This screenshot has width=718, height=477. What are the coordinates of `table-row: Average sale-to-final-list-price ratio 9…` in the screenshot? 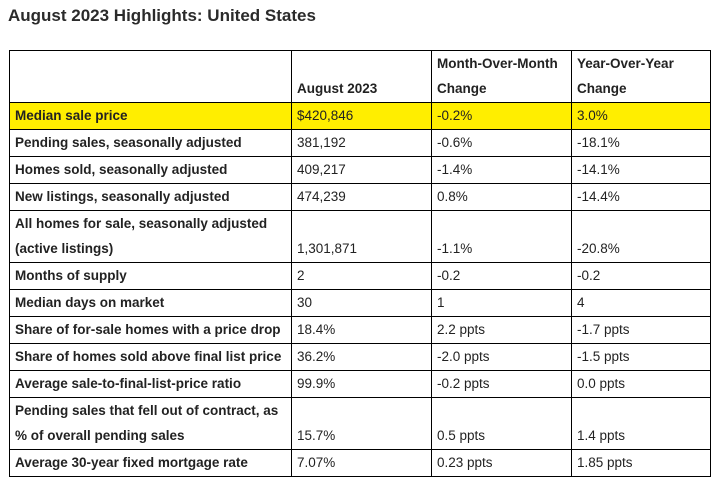 It's located at (360, 384).